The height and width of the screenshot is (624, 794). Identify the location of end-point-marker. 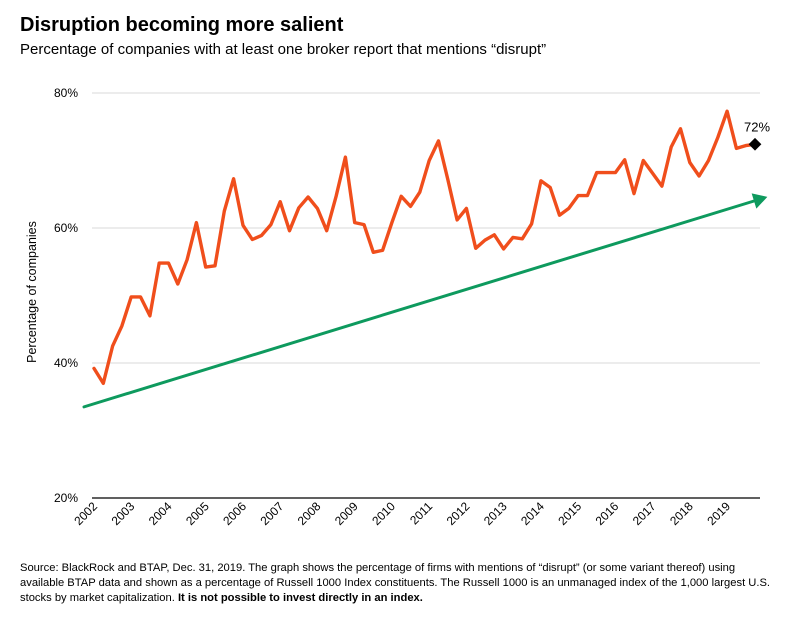
(755, 144).